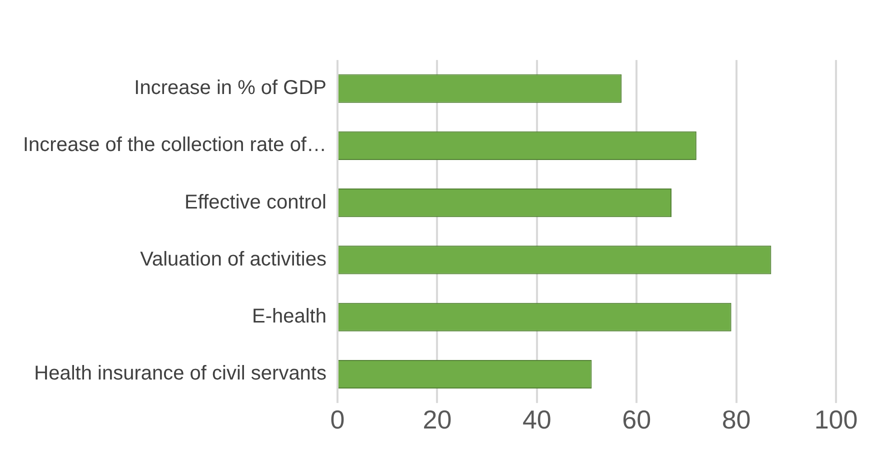 The height and width of the screenshot is (450, 876). What do you see at coordinates (230, 88) in the screenshot?
I see `y-tick-label: Increase in % of GDP` at bounding box center [230, 88].